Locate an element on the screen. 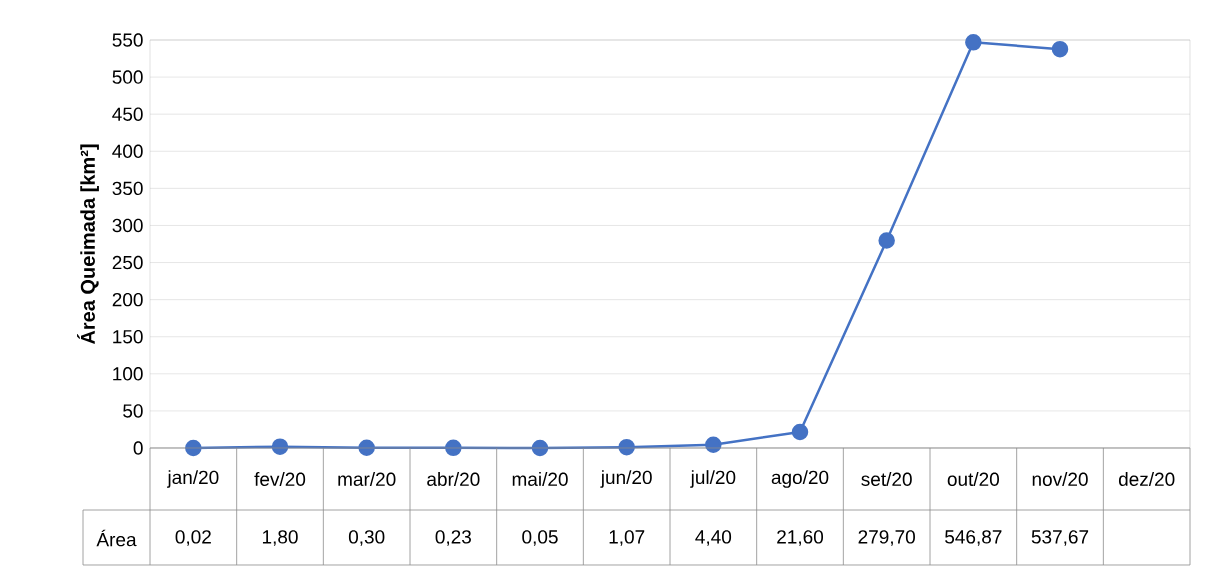 This screenshot has width=1214, height=571. y-tick-label: 450 is located at coordinates (127, 114).